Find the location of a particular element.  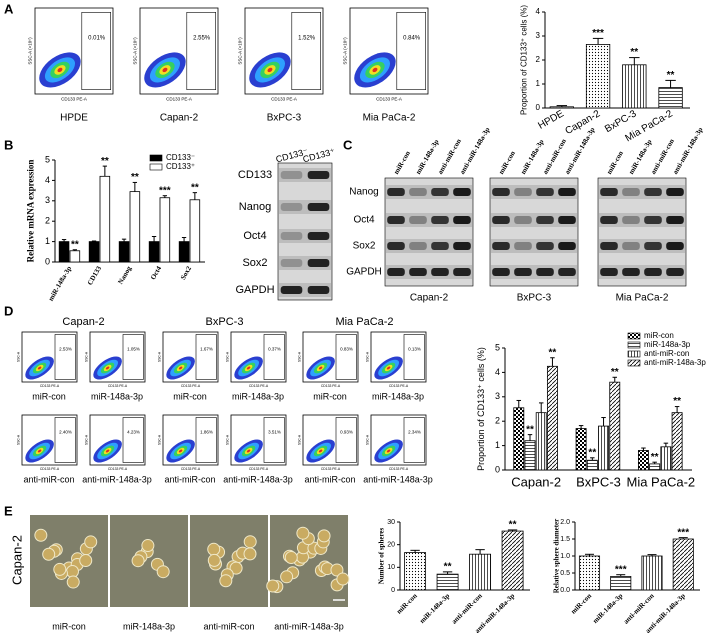

sphere-image is located at coordinates (149, 561).